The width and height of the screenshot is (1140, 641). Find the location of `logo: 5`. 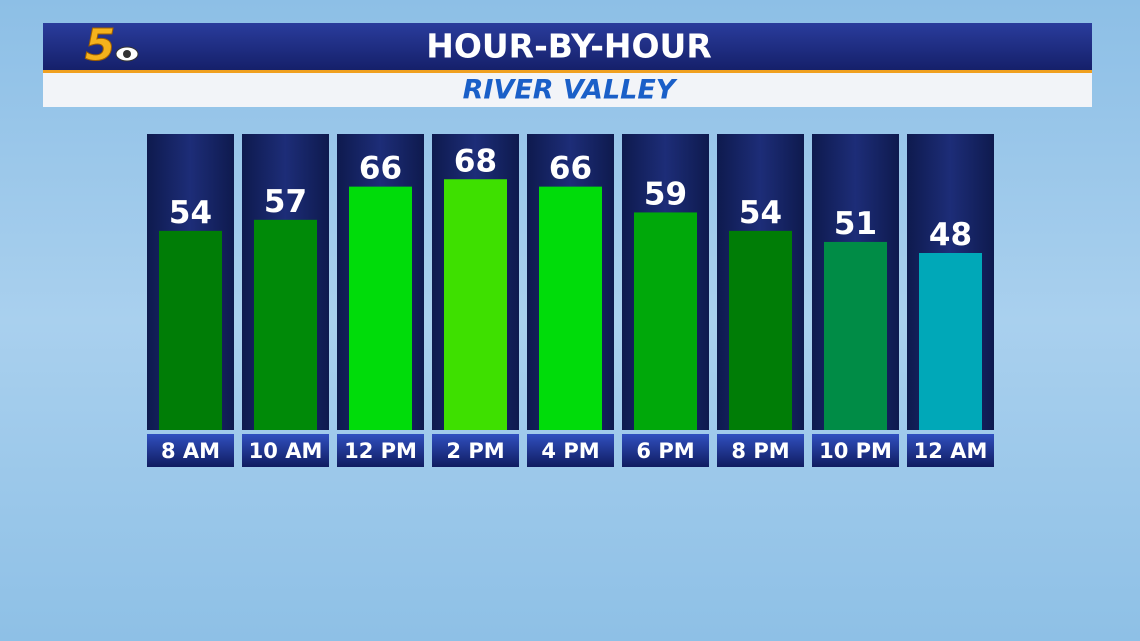

logo: 5 is located at coordinates (100, 45).